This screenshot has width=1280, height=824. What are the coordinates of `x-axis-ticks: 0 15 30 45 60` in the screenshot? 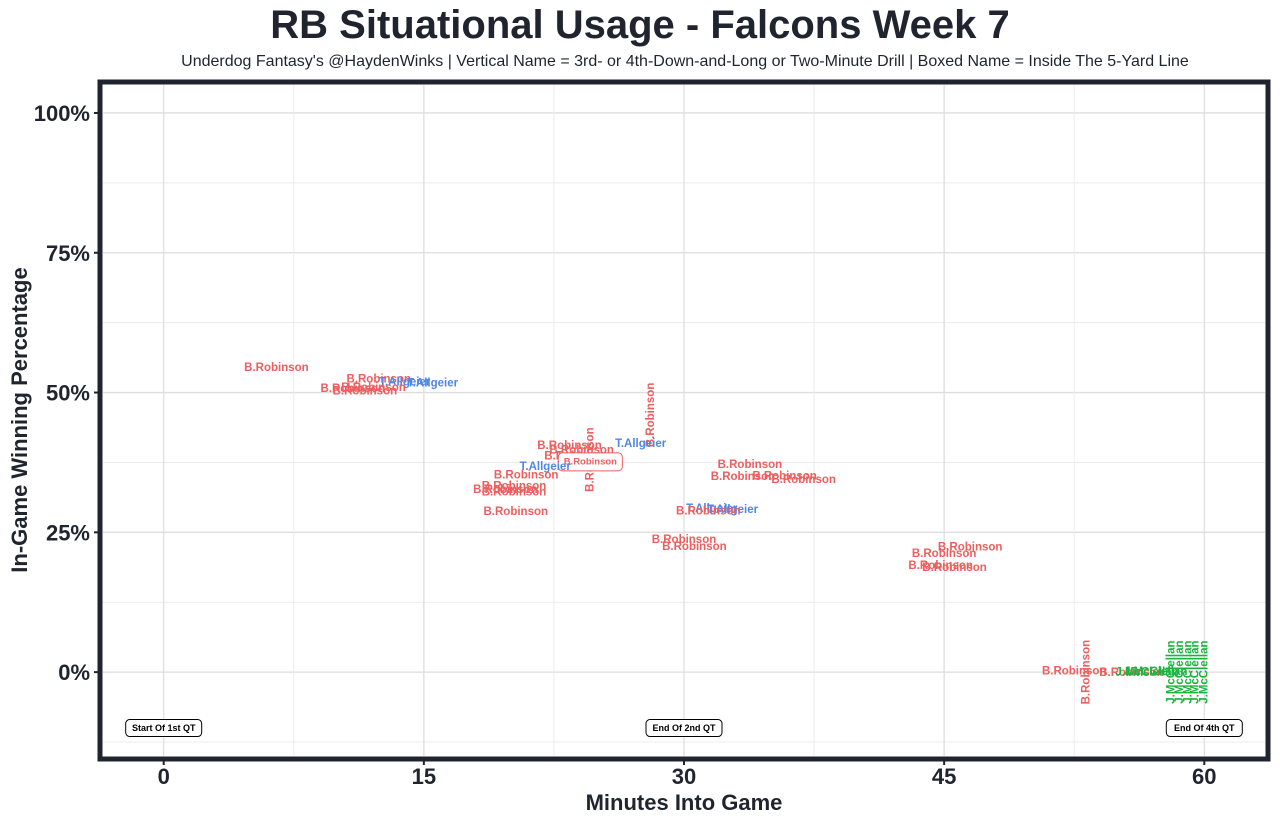 It's located at (687, 774).